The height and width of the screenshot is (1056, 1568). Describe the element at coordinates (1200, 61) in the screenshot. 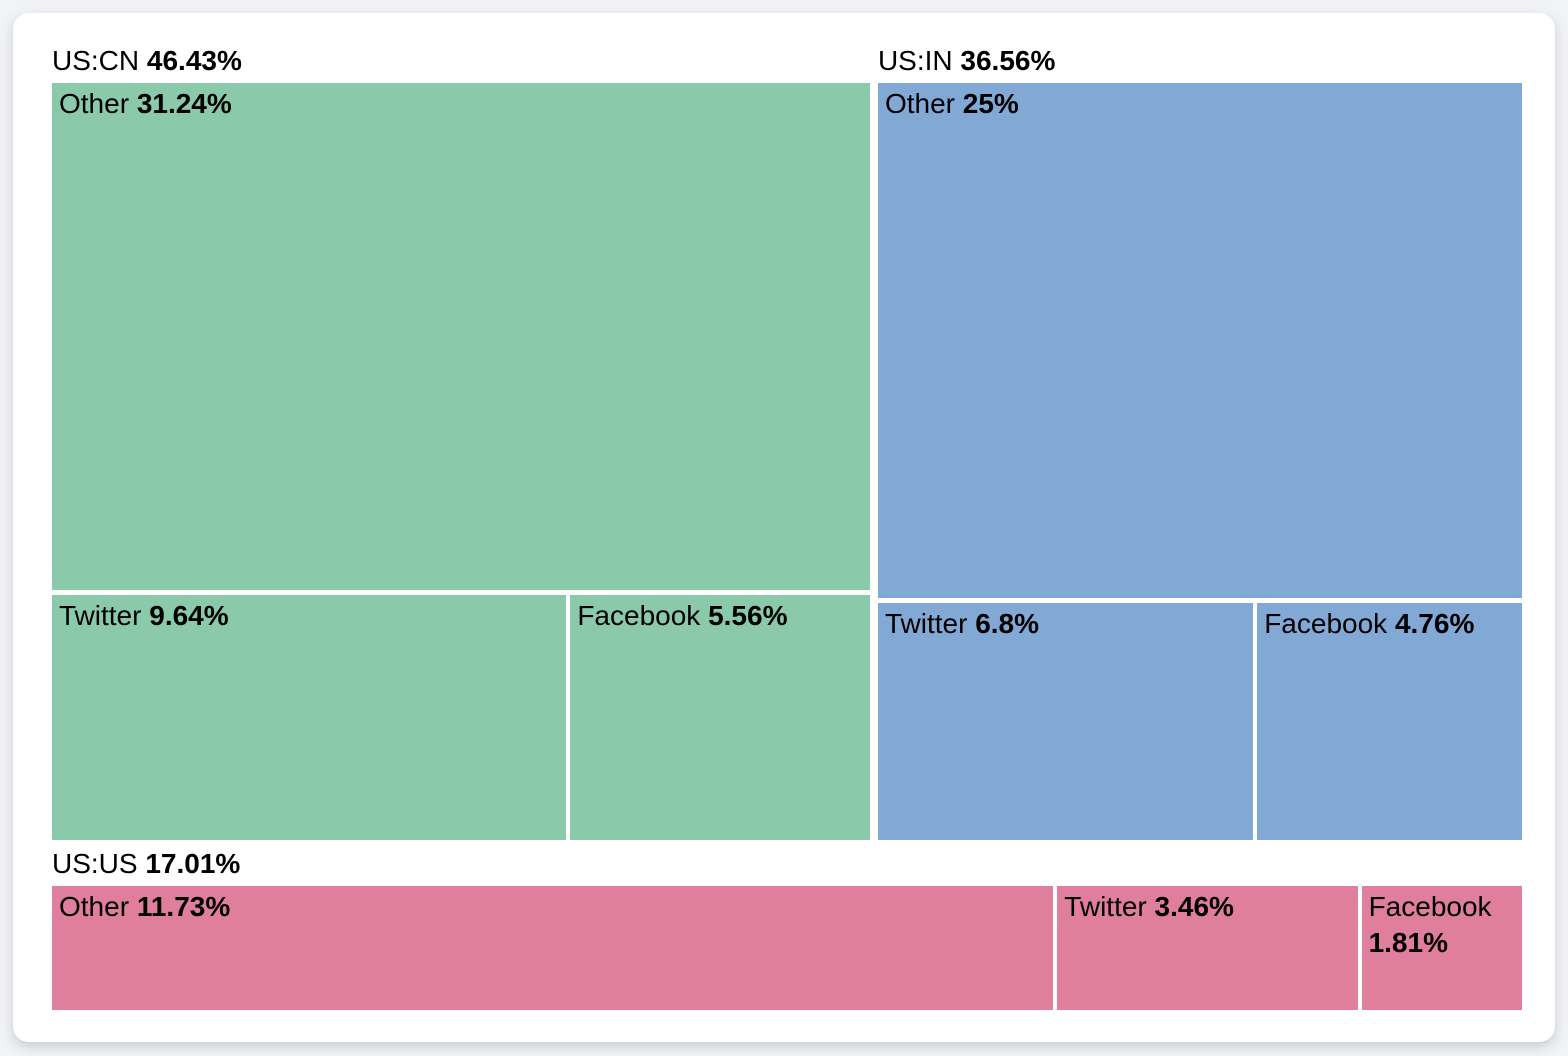

I see `group-label-us-in: US:IN 36.56%` at that location.